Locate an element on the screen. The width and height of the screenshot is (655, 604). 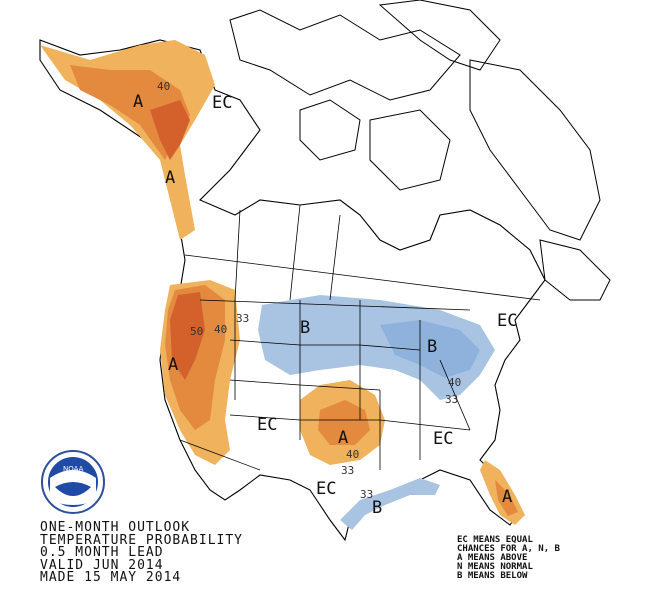
legend-line-3: A MEANS ABOVE is located at coordinates (492, 558).